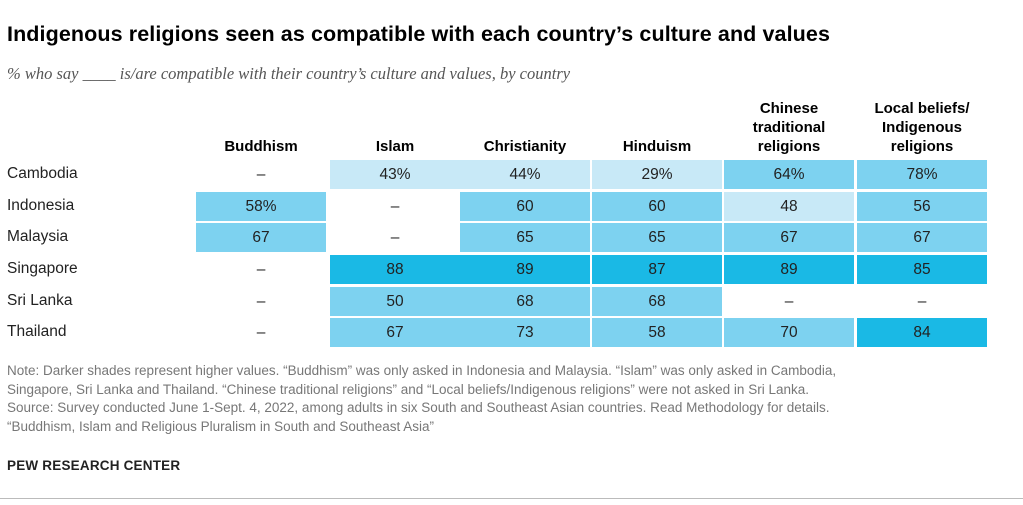  Describe the element at coordinates (42, 268) in the screenshot. I see `row-label: Singapore` at that location.